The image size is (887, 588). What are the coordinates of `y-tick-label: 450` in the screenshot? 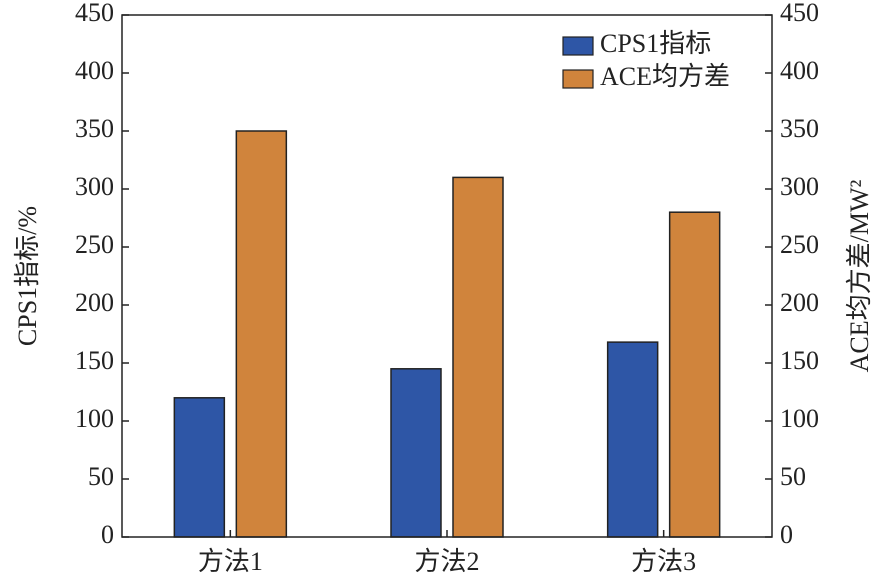 It's located at (94, 13).